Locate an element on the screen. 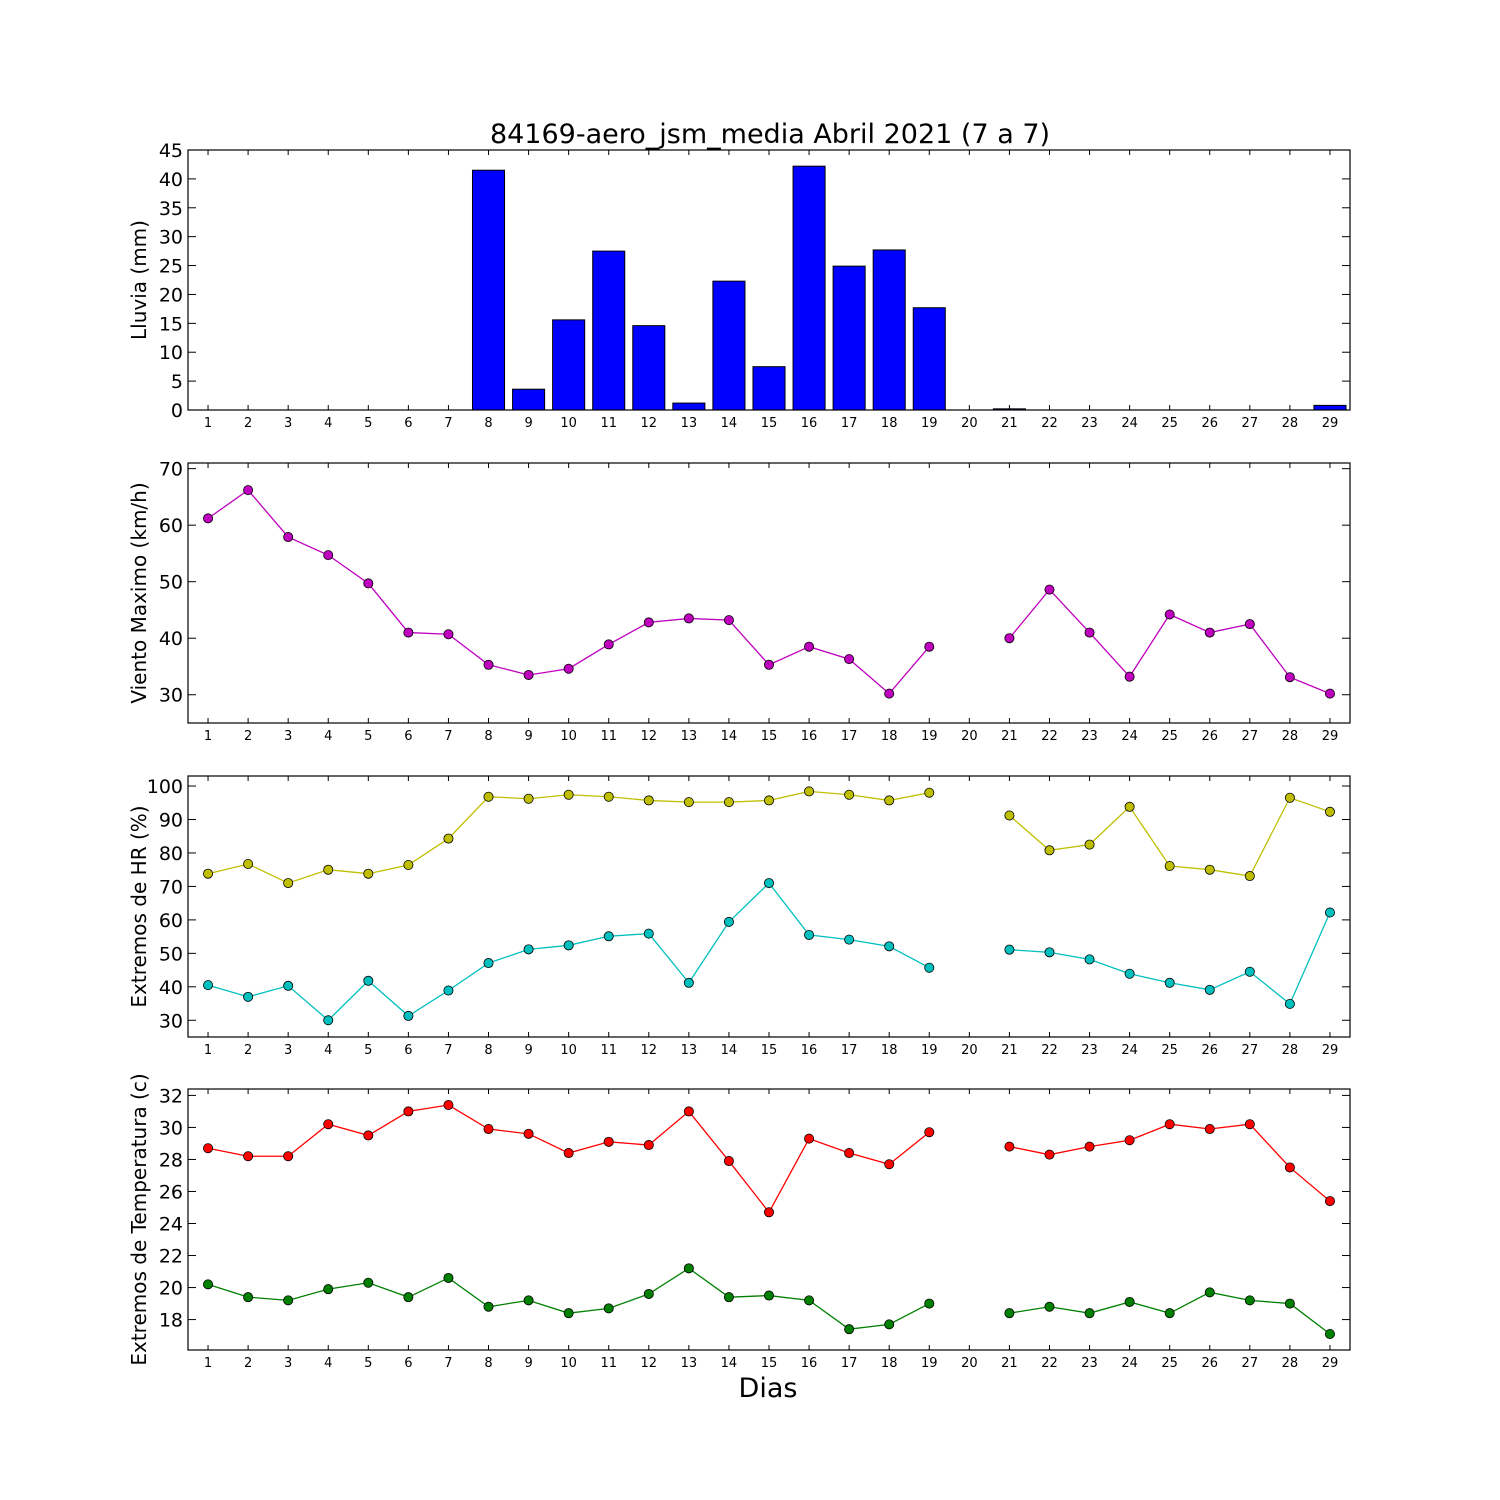  x-tick-label: 14 is located at coordinates (729, 423).